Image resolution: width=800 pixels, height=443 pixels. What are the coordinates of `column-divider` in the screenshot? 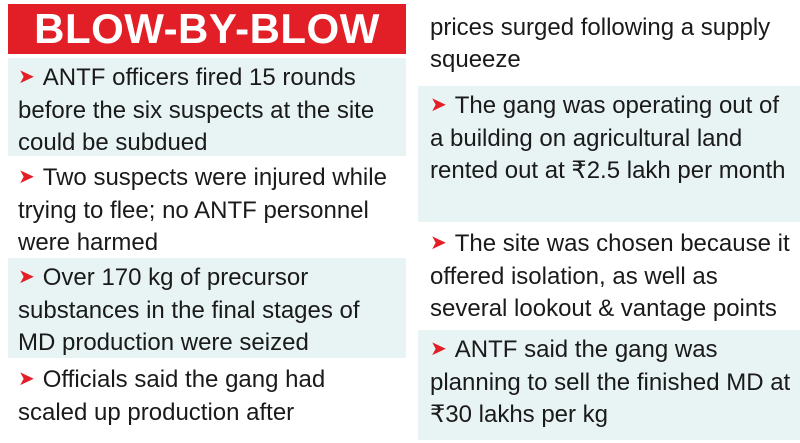 It's located at (409, 221).